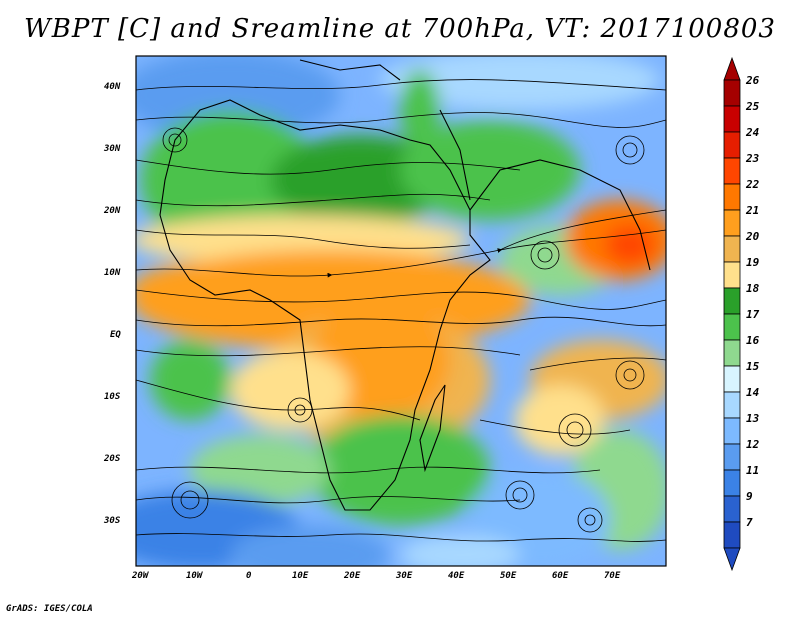 This screenshot has height=618, width=800. What do you see at coordinates (560, 576) in the screenshot?
I see `lon-label-60e: 60E` at bounding box center [560, 576].